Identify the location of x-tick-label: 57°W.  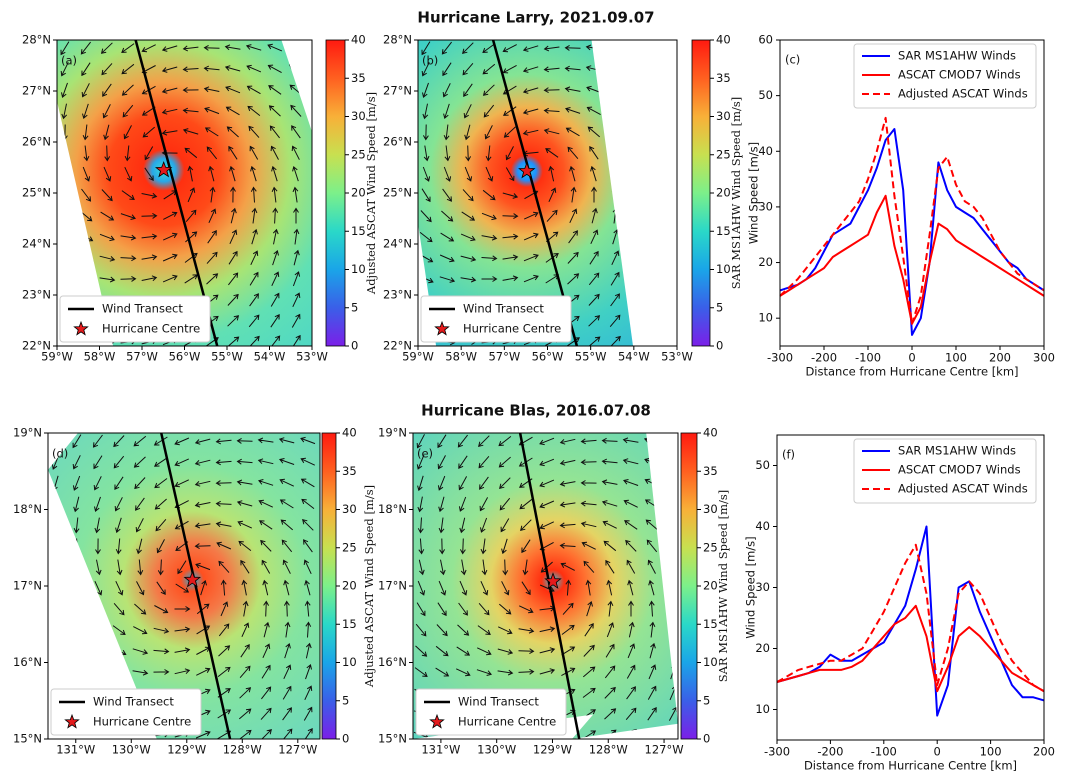
(504, 357).